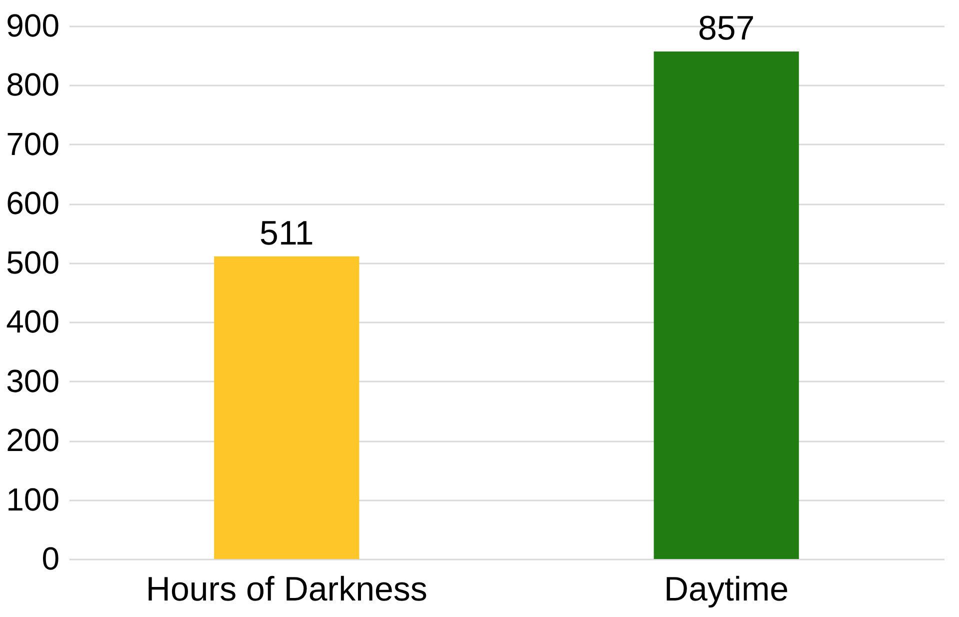 The width and height of the screenshot is (959, 617). I want to click on y-tick-label: 900, so click(33, 26).